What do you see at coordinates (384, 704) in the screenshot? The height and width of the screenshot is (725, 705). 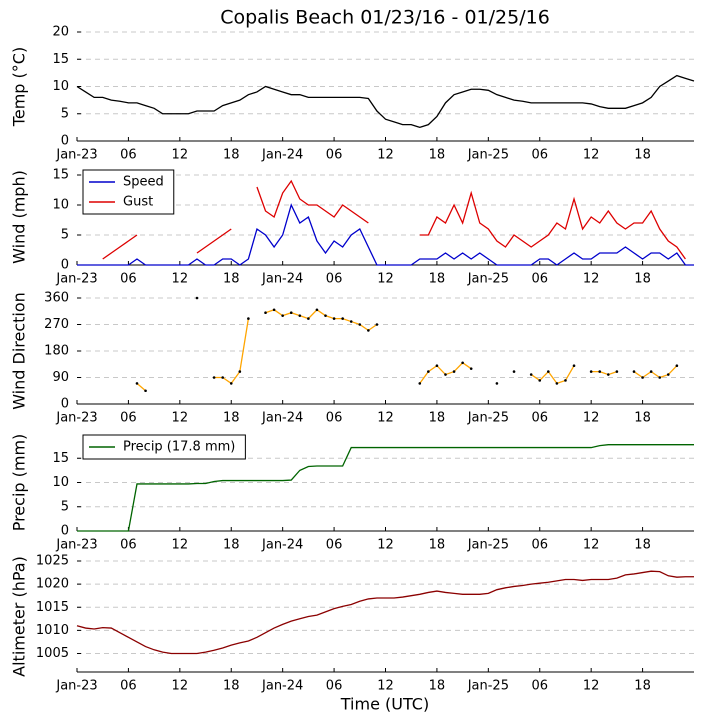 I see `x-axis-label: Time (UTC)` at bounding box center [384, 704].